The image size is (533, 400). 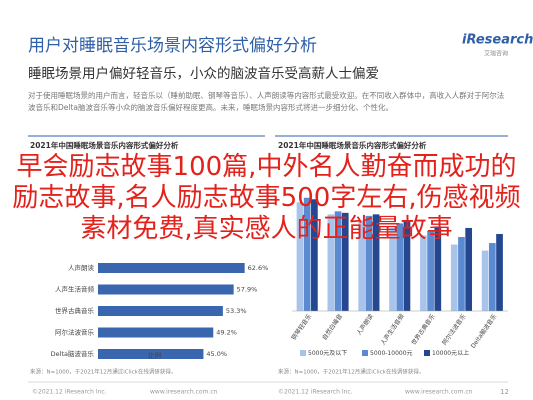 I want to click on legend-label: 5000元及以下, so click(x=327, y=353).